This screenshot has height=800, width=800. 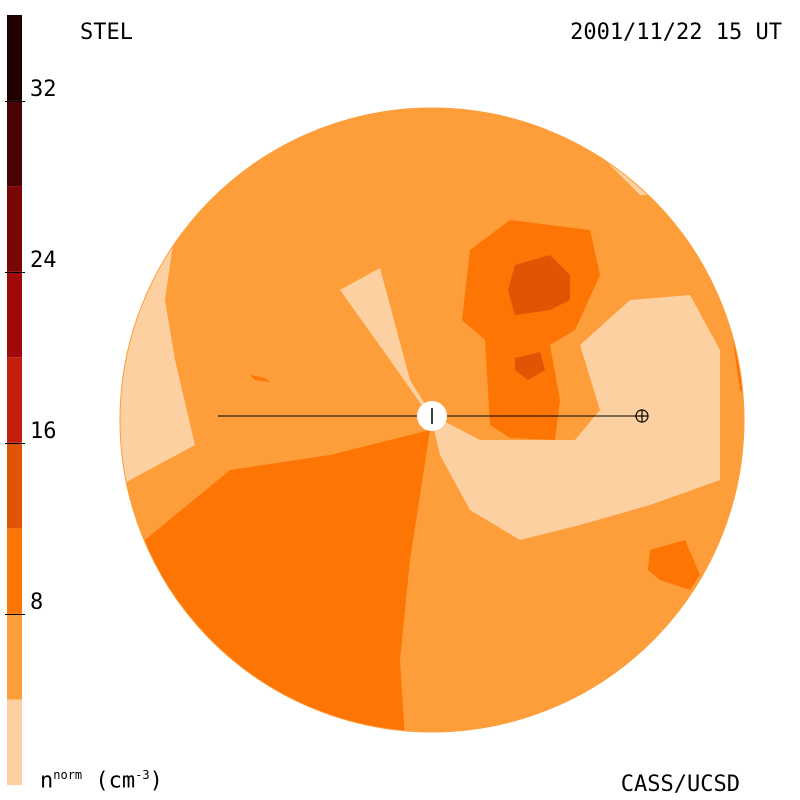 What do you see at coordinates (674, 565) in the screenshot?
I see `enhanced-density-region-southeast` at bounding box center [674, 565].